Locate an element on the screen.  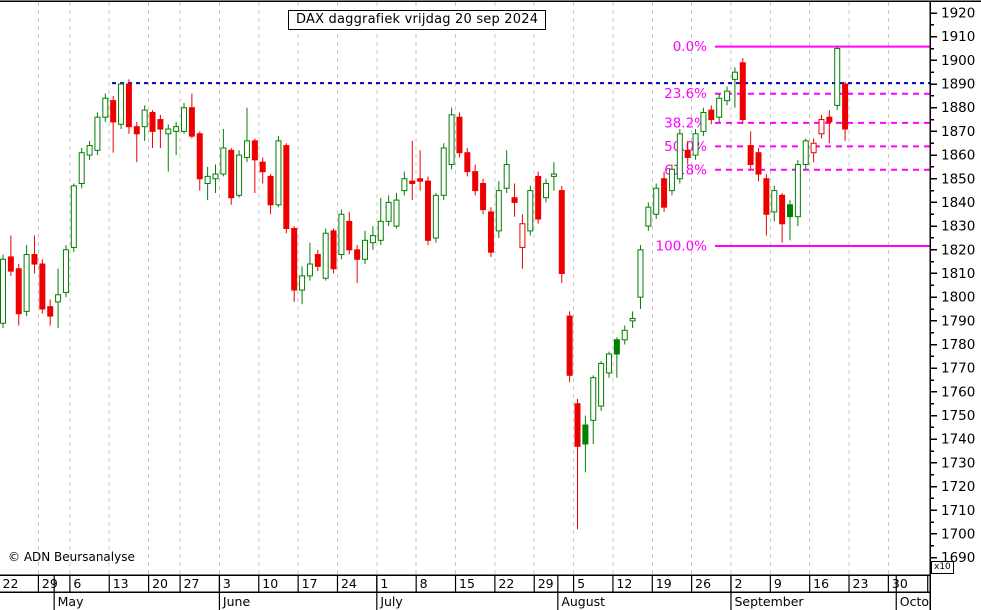
svg-text: 1820 is located at coordinates (958, 250).